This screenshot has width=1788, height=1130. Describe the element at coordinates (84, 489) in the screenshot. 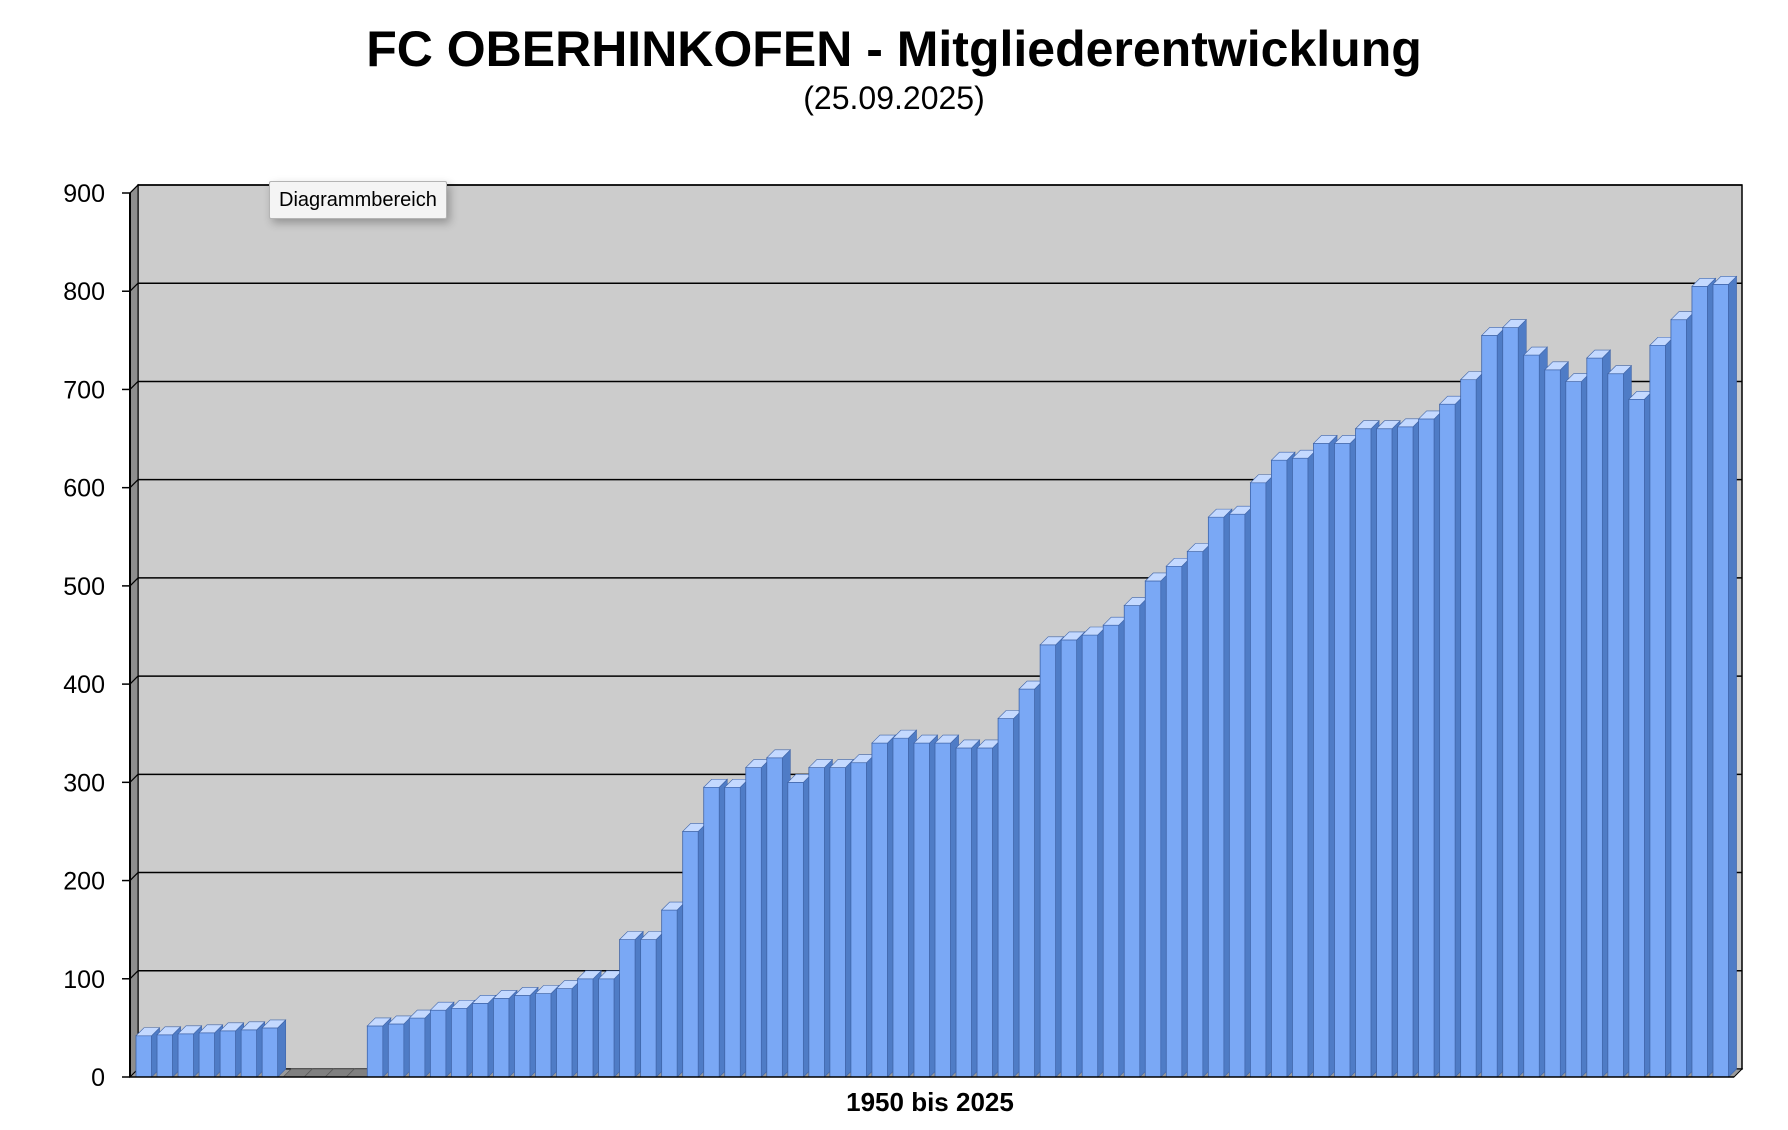

I see `y-tick-label: 600` at that location.